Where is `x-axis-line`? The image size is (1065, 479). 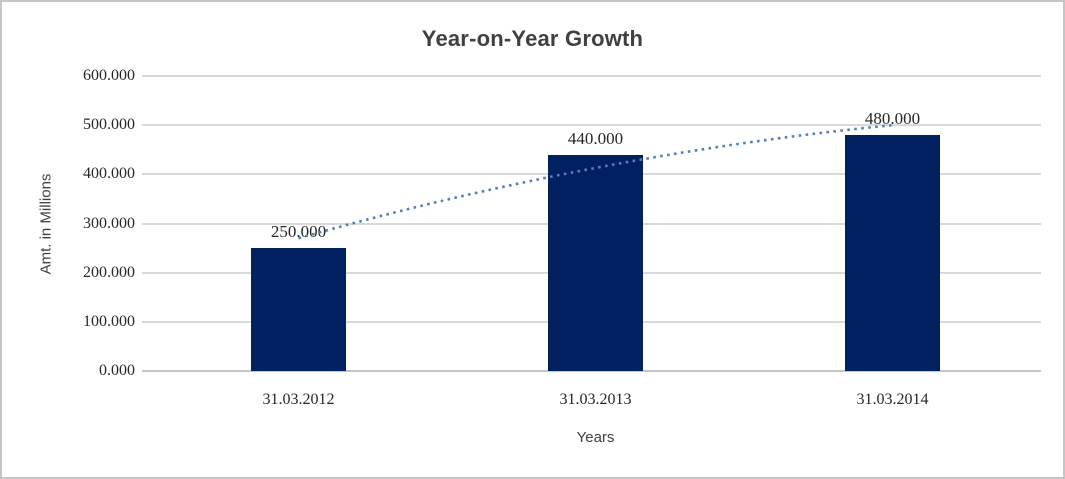 x-axis-line is located at coordinates (591, 371).